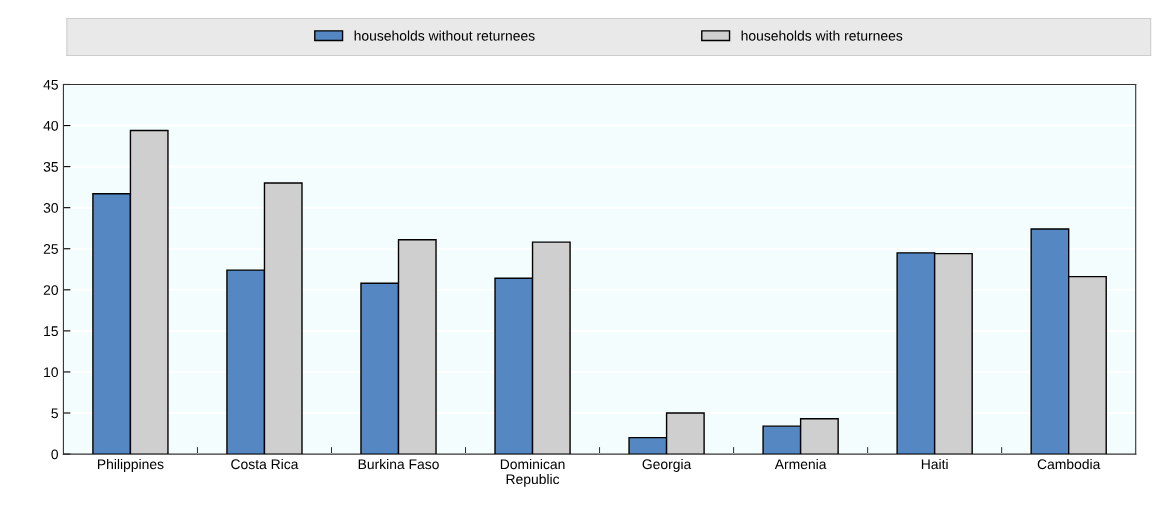 The width and height of the screenshot is (1153, 528). What do you see at coordinates (934, 464) in the screenshot?
I see `x-tick-label: Haiti` at bounding box center [934, 464].